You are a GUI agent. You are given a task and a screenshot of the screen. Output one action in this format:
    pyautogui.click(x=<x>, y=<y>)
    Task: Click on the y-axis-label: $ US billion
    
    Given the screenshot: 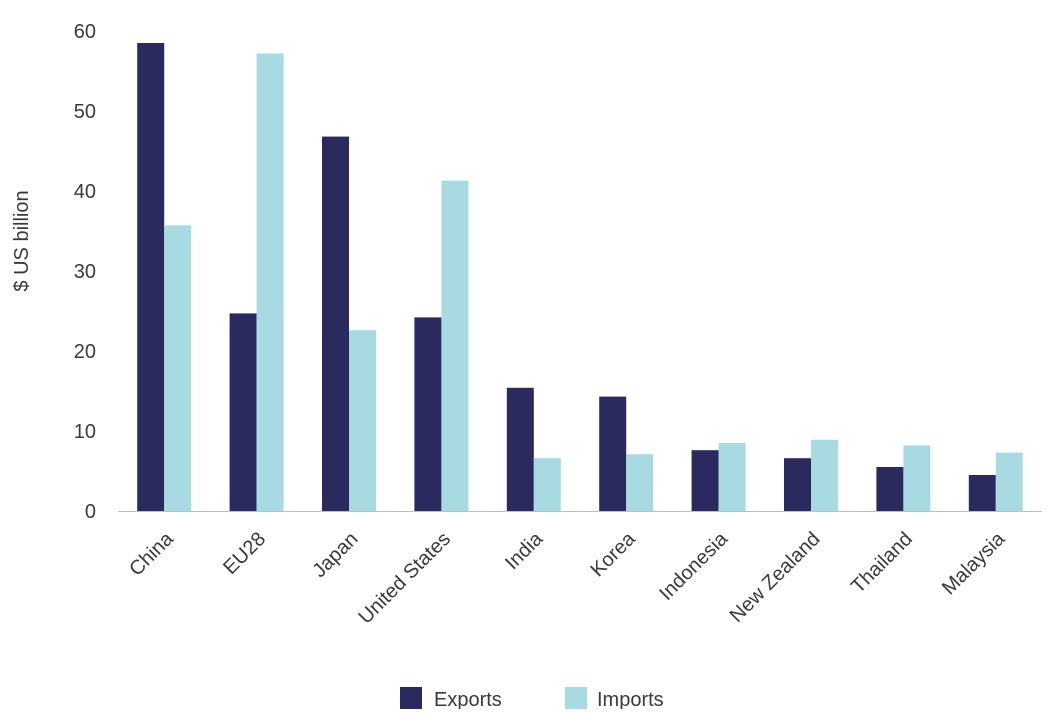 What is the action you would take?
    pyautogui.click(x=22, y=240)
    